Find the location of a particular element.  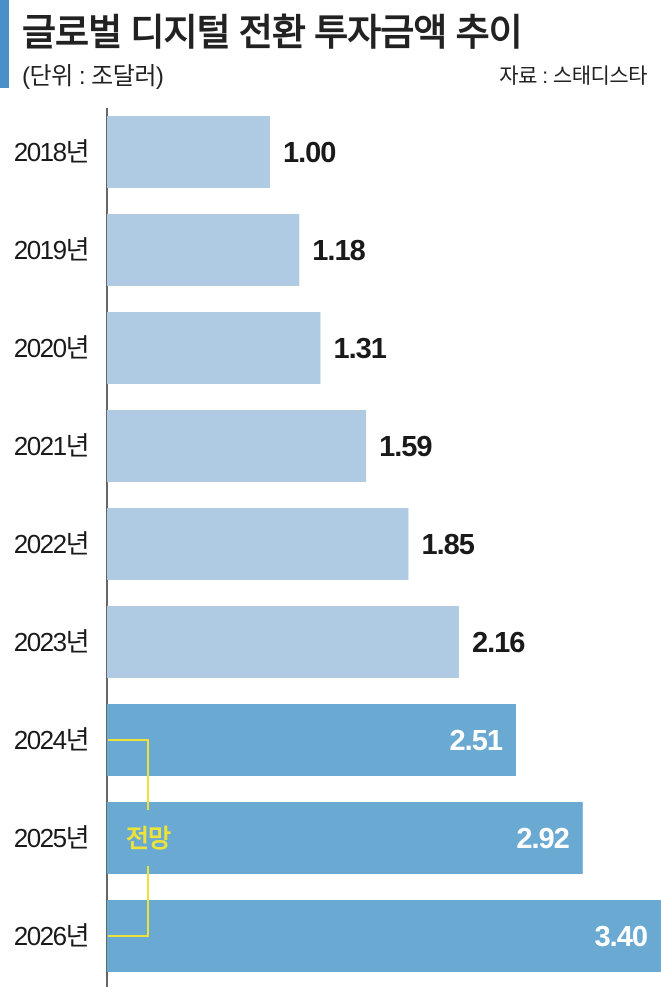

value-label-5: 2.16 is located at coordinates (498, 643).